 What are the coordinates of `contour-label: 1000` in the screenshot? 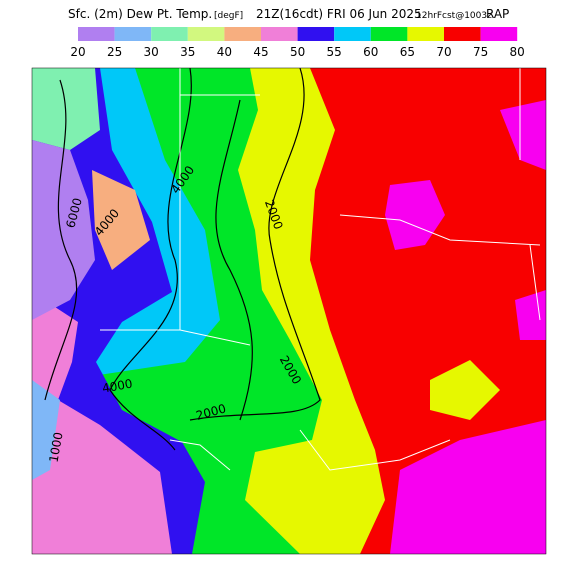 It's located at (56, 447).